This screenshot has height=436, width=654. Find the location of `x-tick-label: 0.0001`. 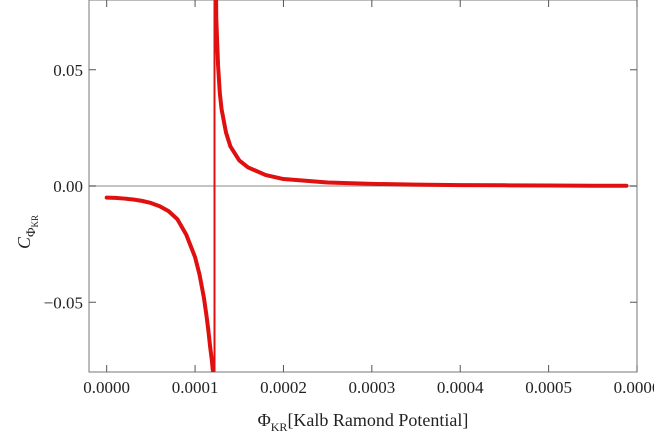

x-tick-label: 0.0001 is located at coordinates (195, 387).